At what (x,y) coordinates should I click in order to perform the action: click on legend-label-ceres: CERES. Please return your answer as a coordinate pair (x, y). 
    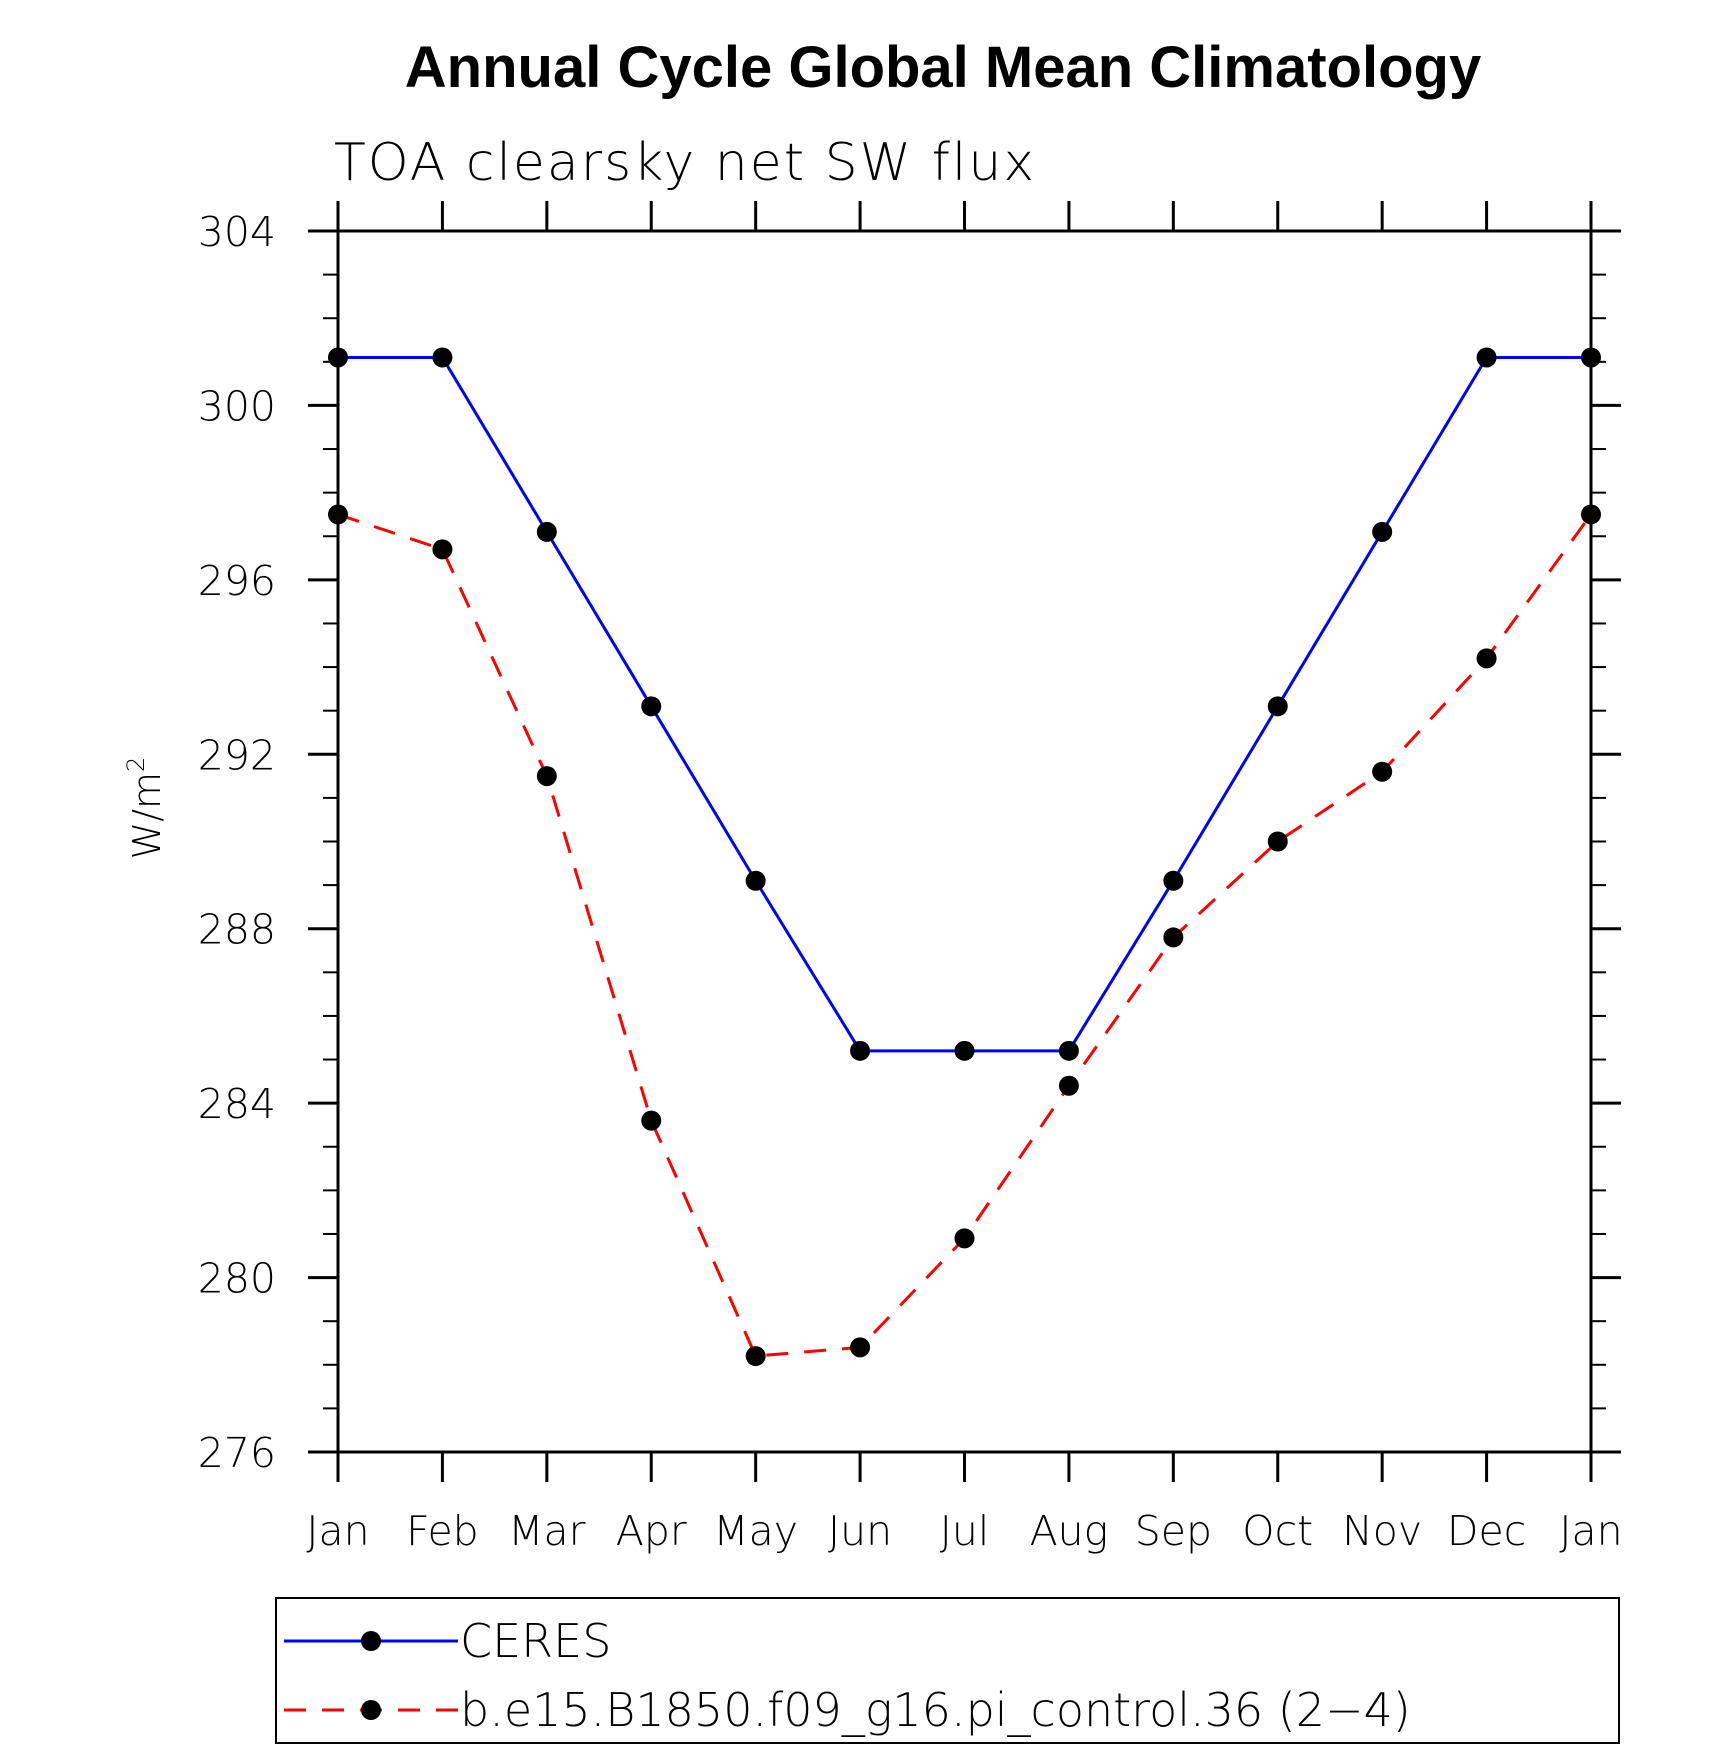
    Looking at the image, I should click on (535, 1641).